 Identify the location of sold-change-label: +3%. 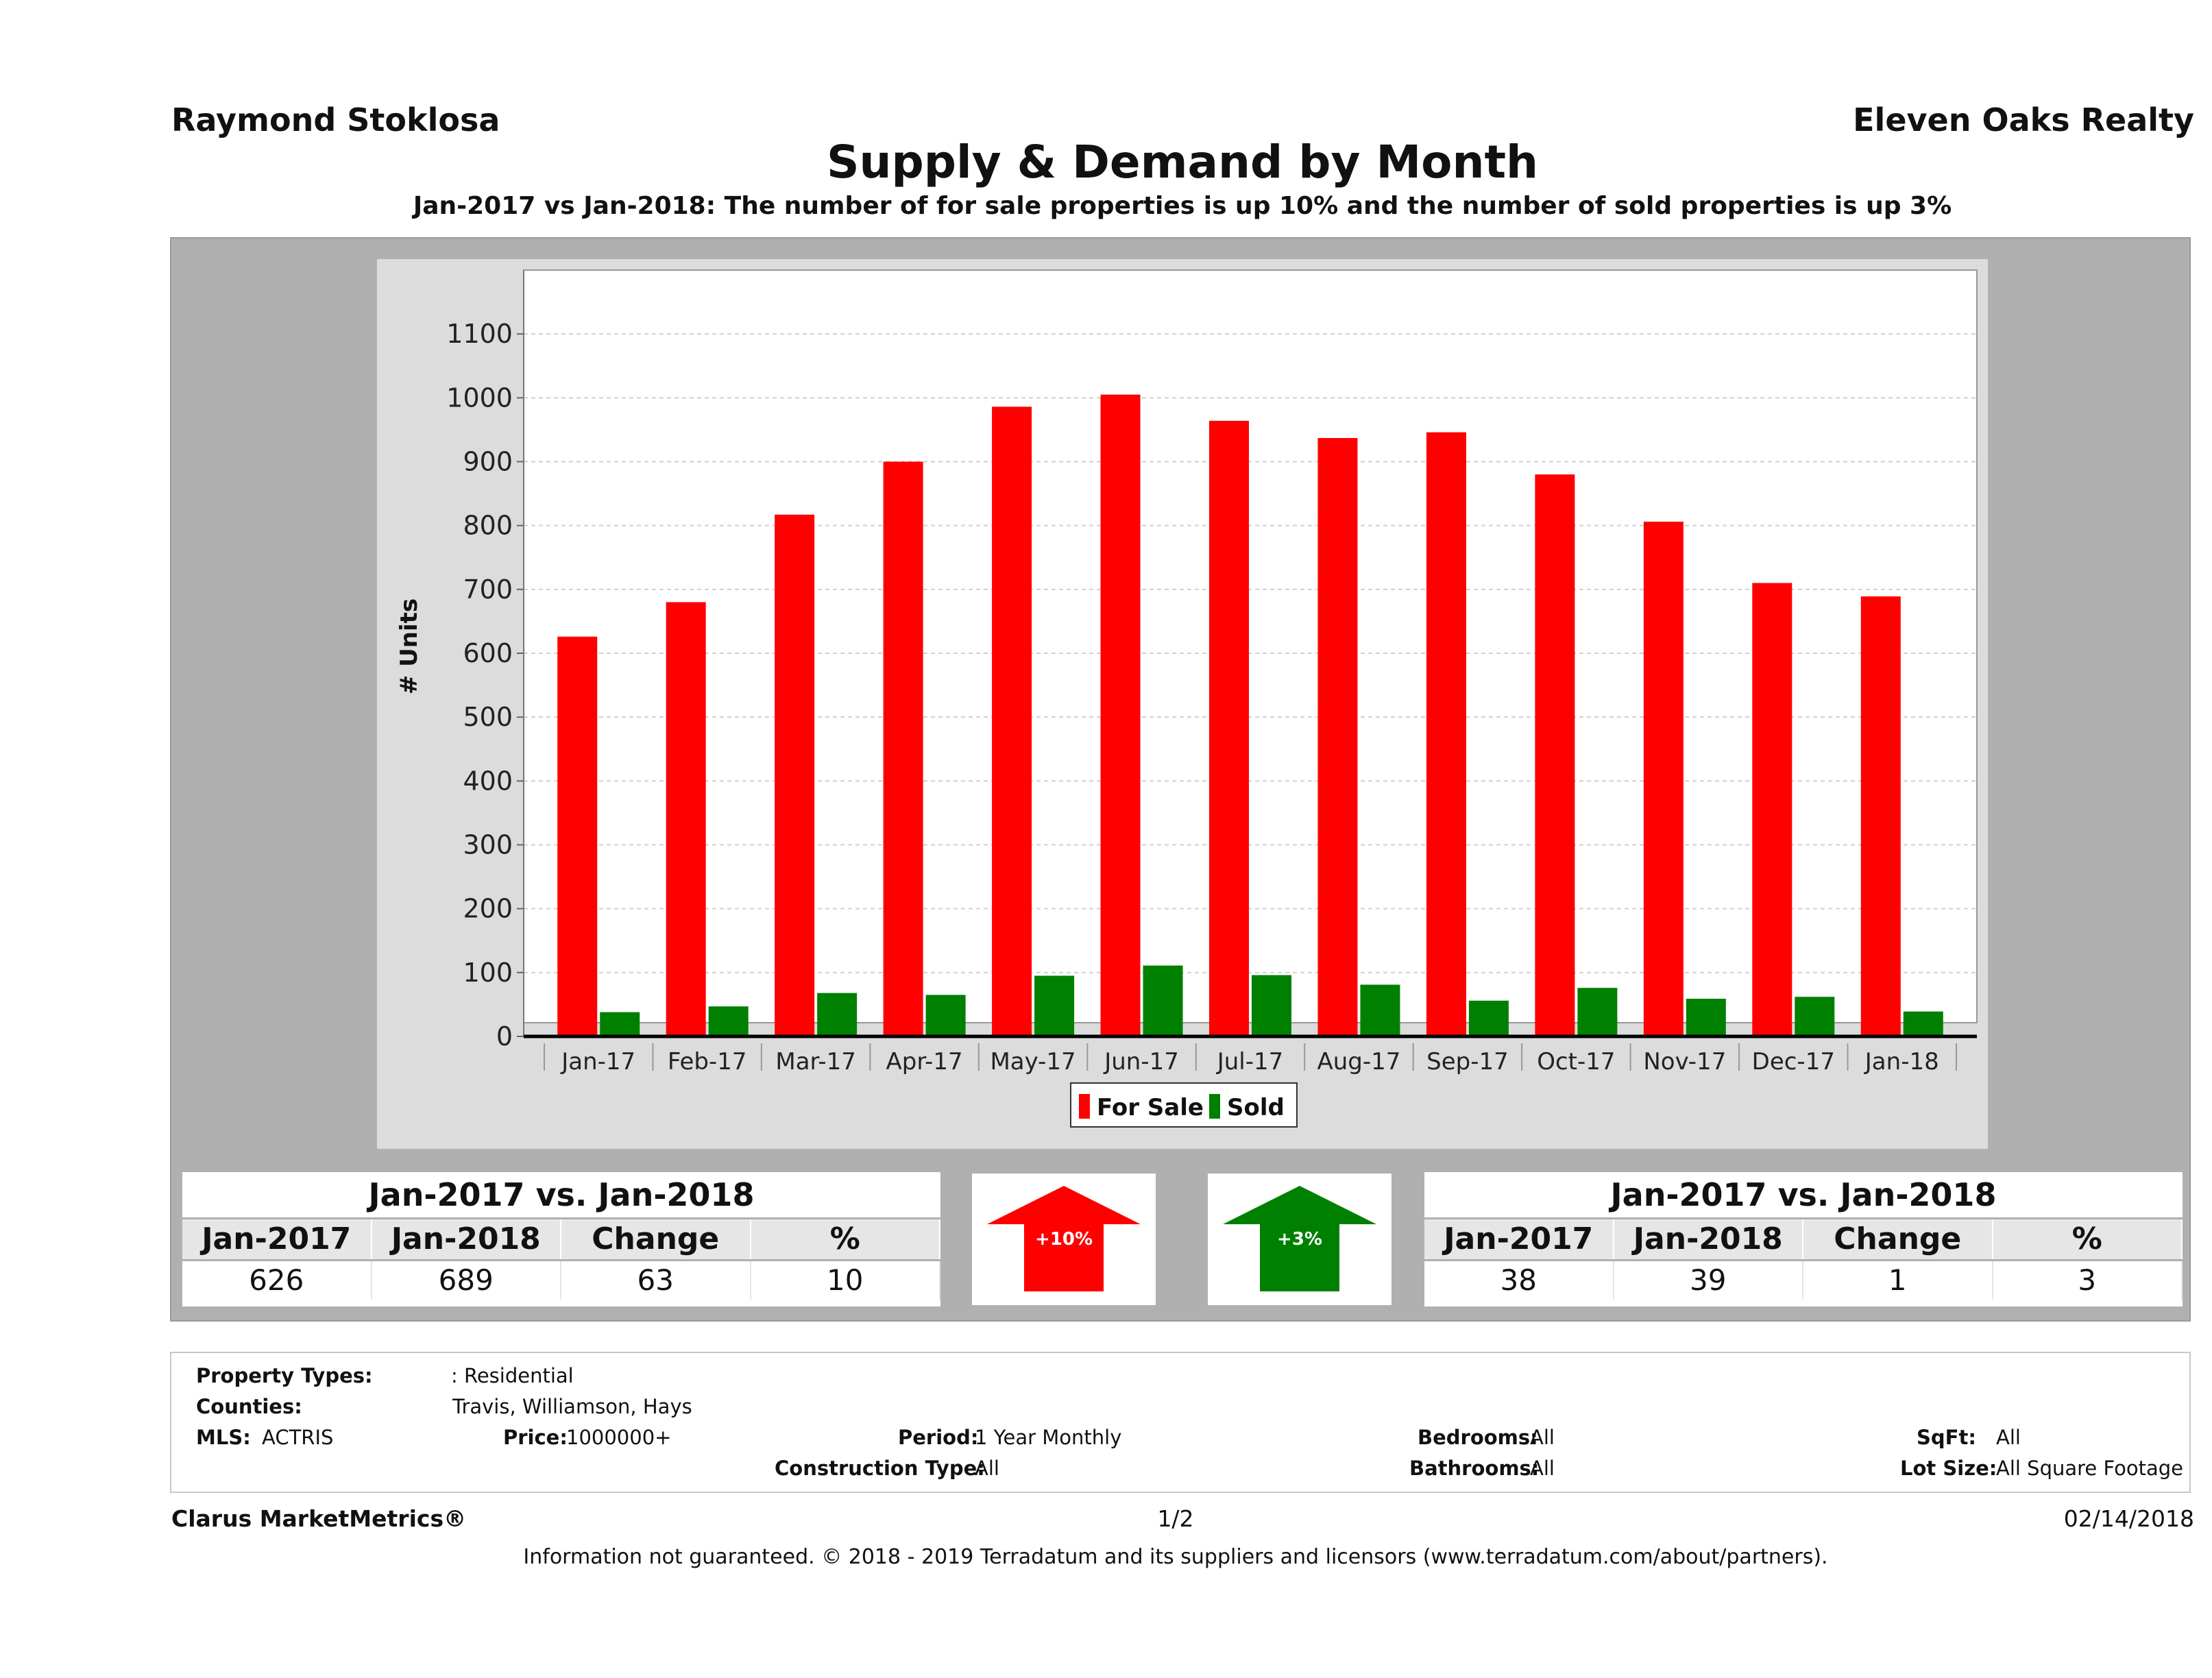
(1299, 1239).